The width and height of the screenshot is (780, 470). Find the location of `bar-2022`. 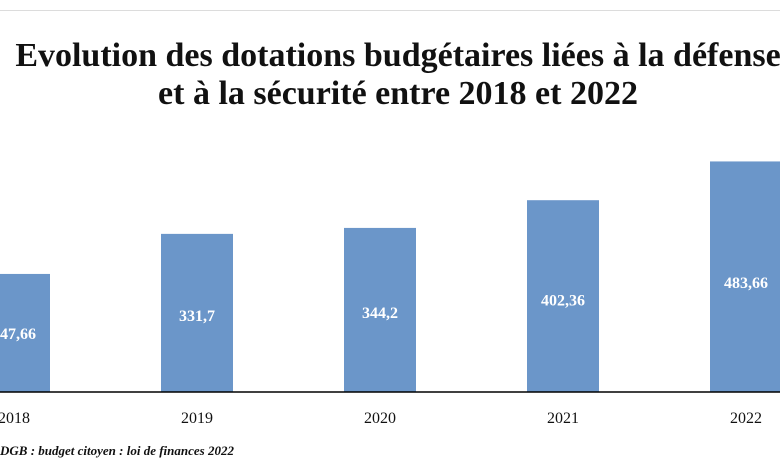

bar-2022 is located at coordinates (745, 276).